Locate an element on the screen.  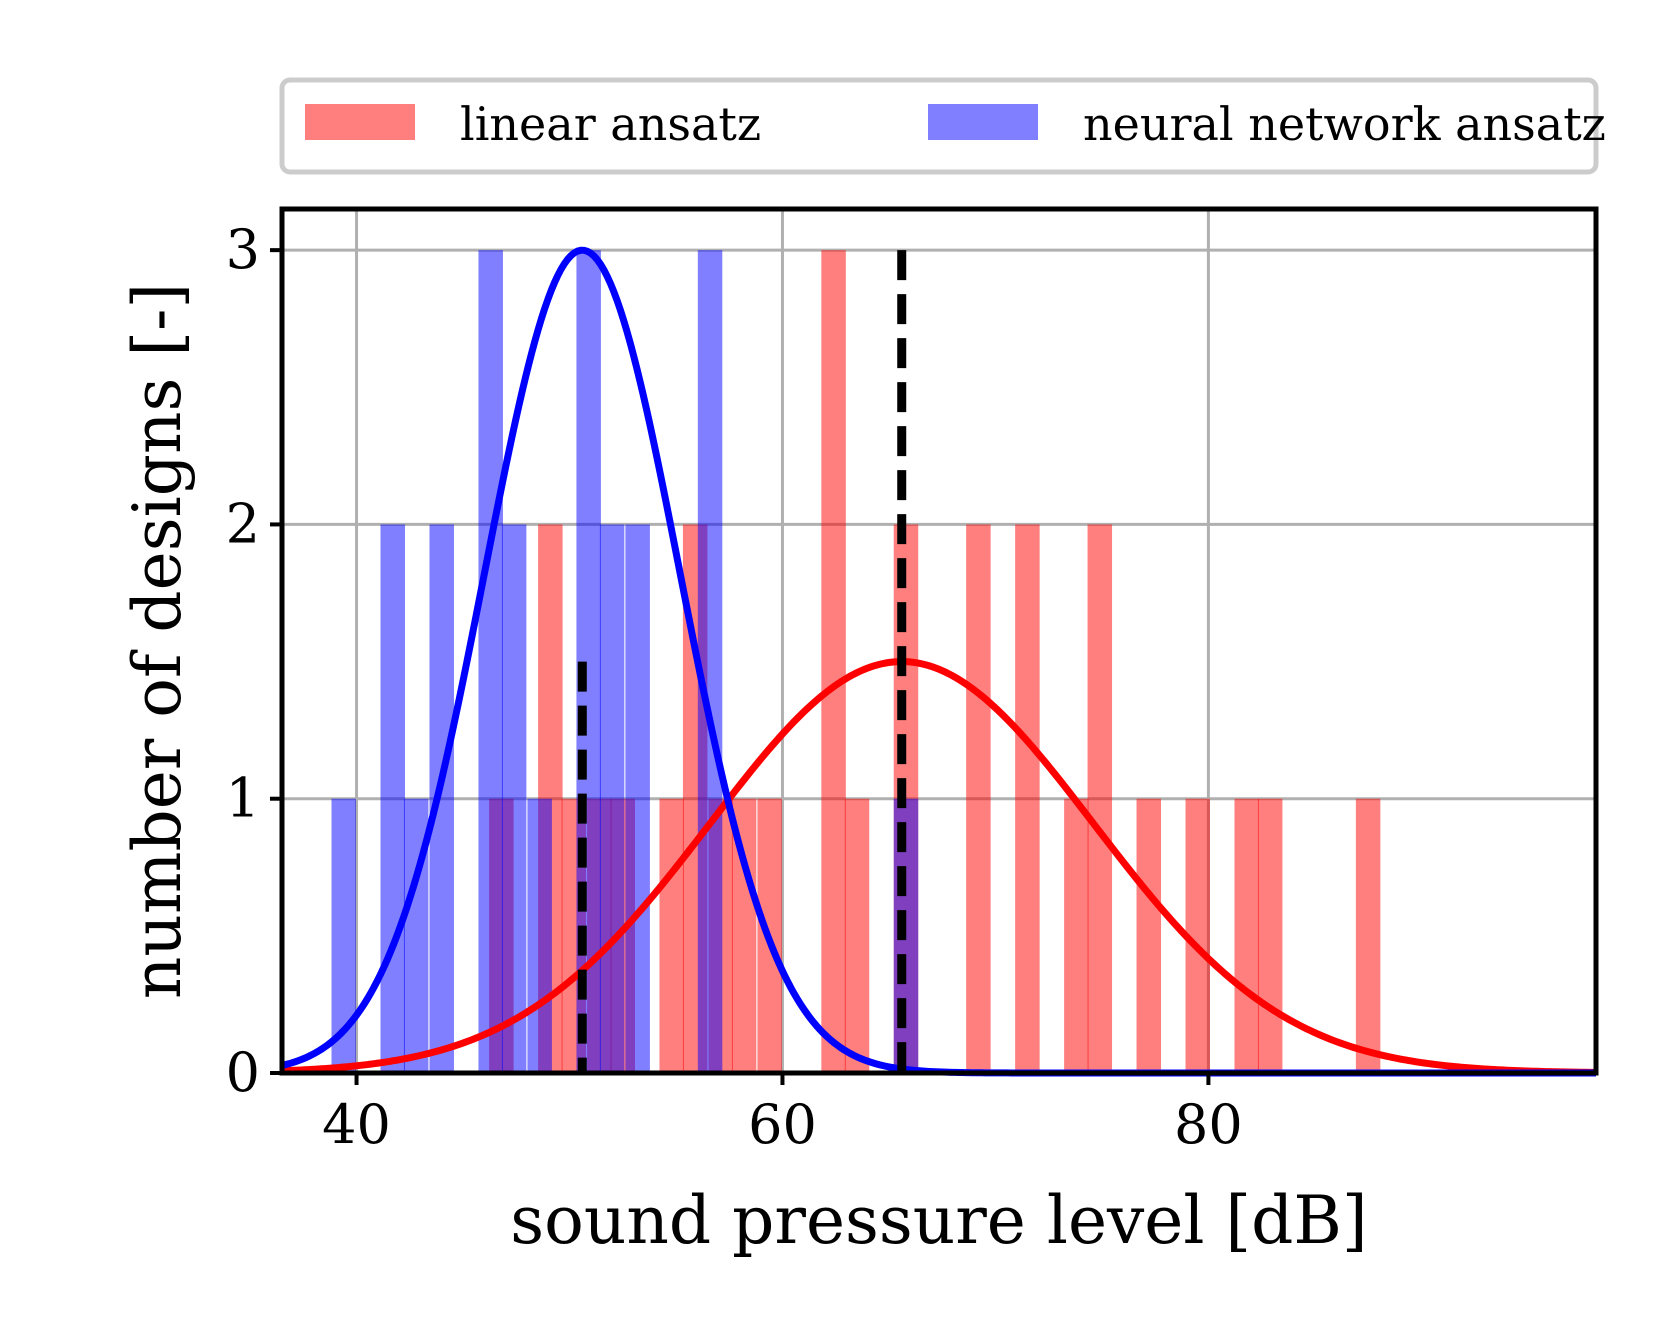
y-tick-label: 2 is located at coordinates (243, 523).